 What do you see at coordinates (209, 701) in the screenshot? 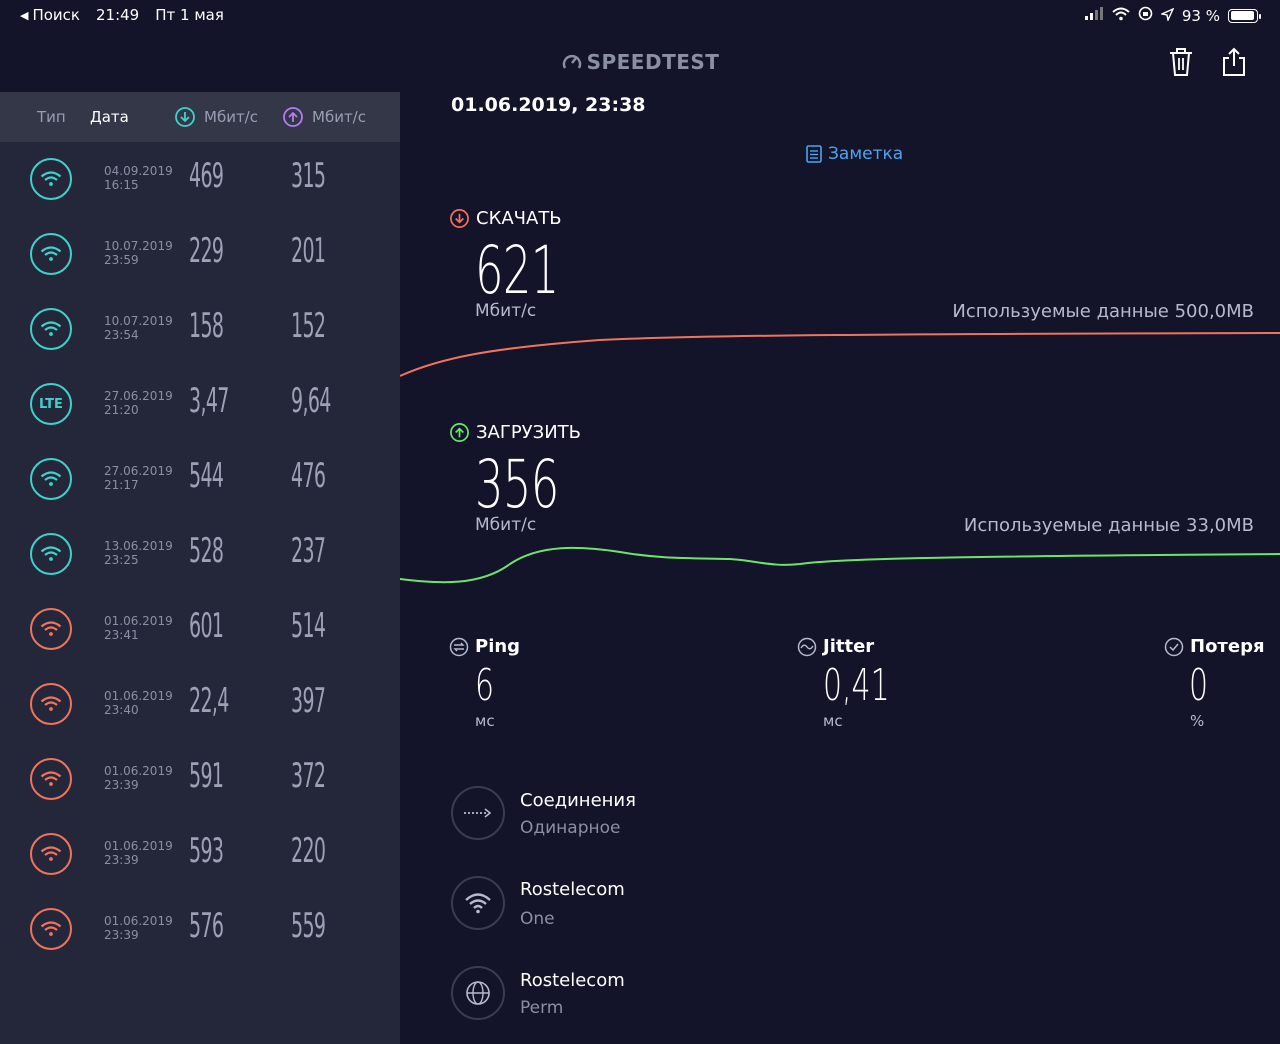
I see `row-download-speed: 22,4` at bounding box center [209, 701].